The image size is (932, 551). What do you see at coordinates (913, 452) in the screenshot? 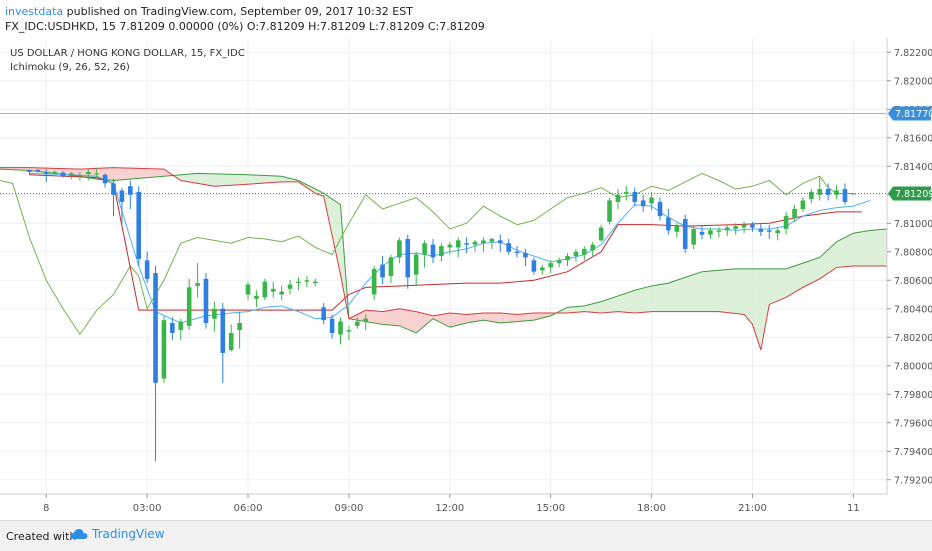
I see `price-tick-label: 7.79400` at bounding box center [913, 452].